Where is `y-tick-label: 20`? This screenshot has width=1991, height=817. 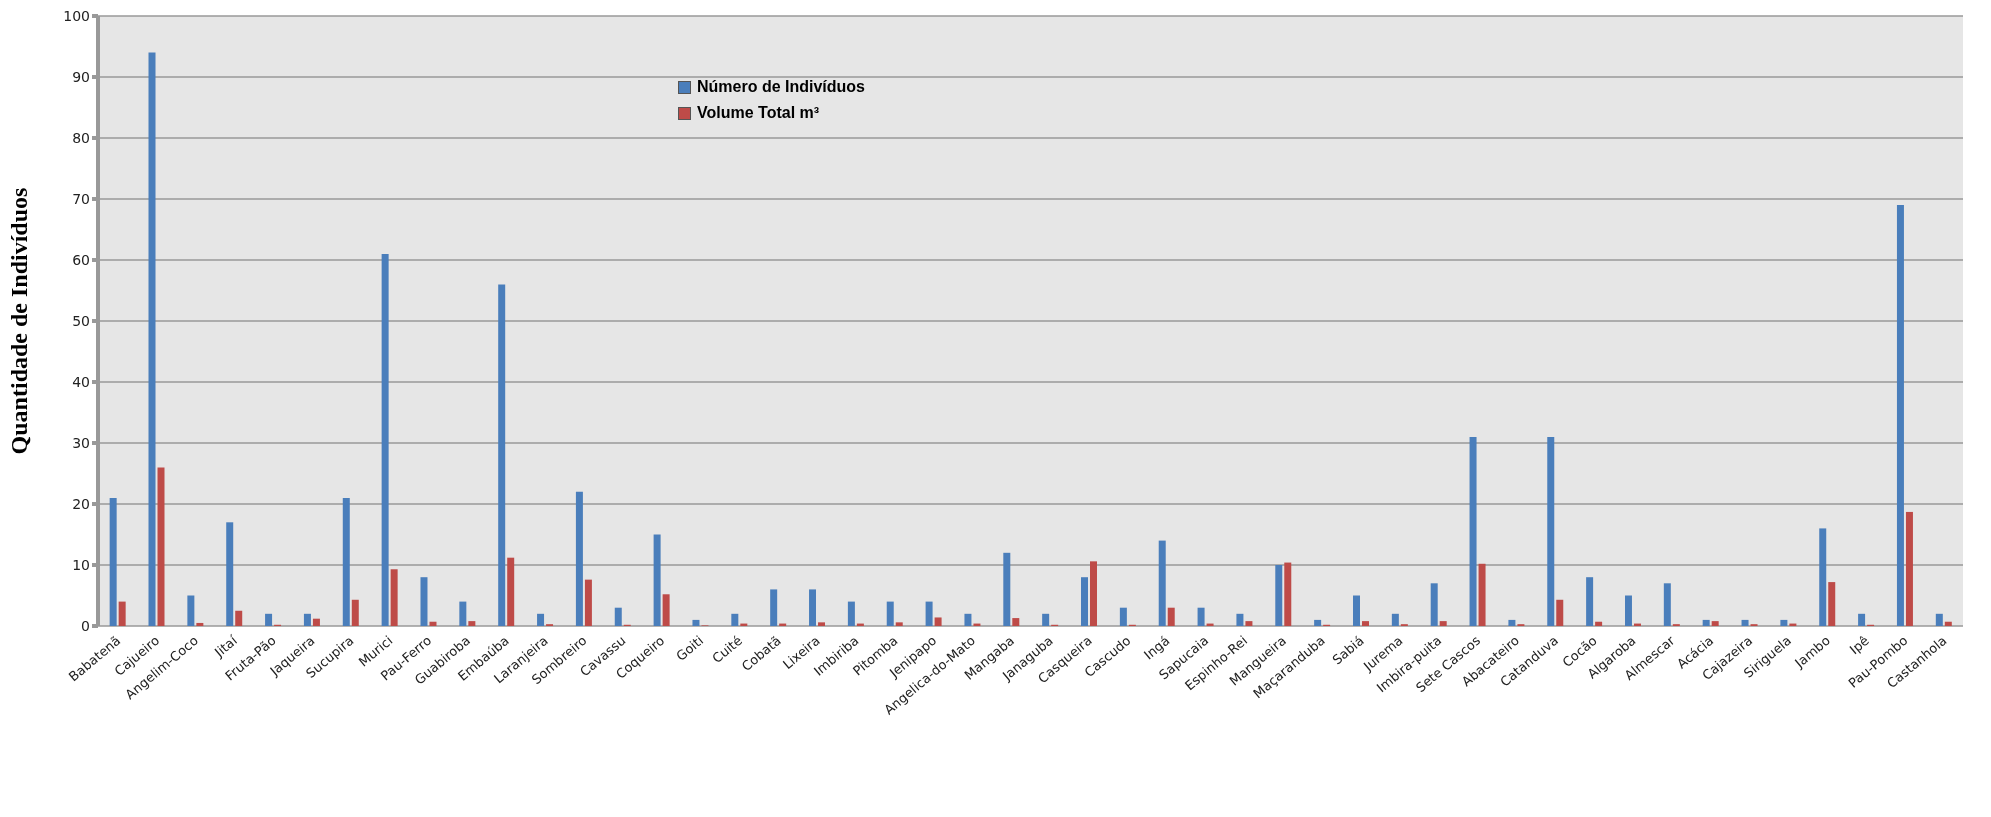 y-tick-label: 20 is located at coordinates (81, 503).